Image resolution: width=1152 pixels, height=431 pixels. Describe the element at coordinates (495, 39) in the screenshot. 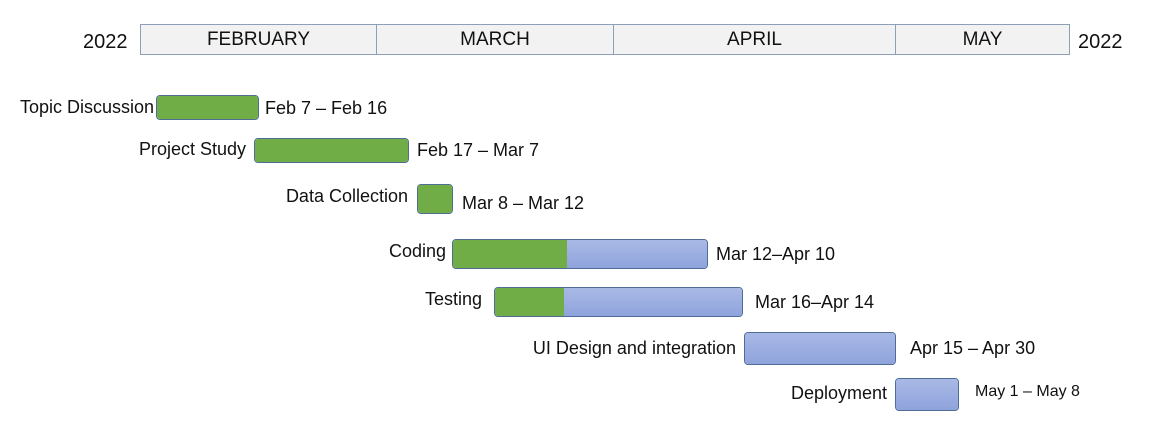

I see `month-march: MARCH` at that location.